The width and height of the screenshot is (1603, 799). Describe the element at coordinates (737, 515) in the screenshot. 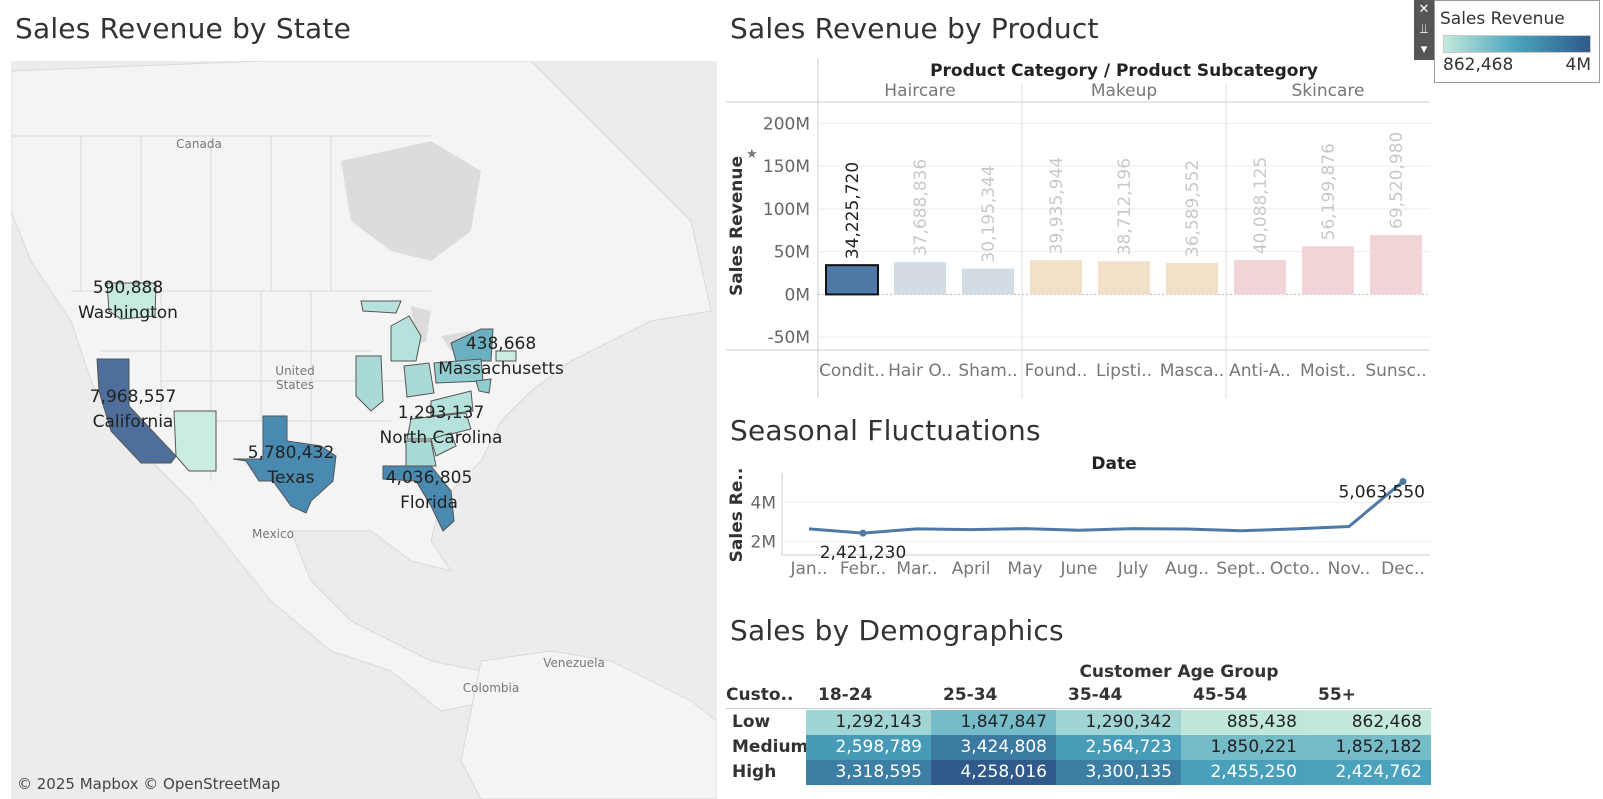

I see `y-axis-title: Sales Re..` at that location.